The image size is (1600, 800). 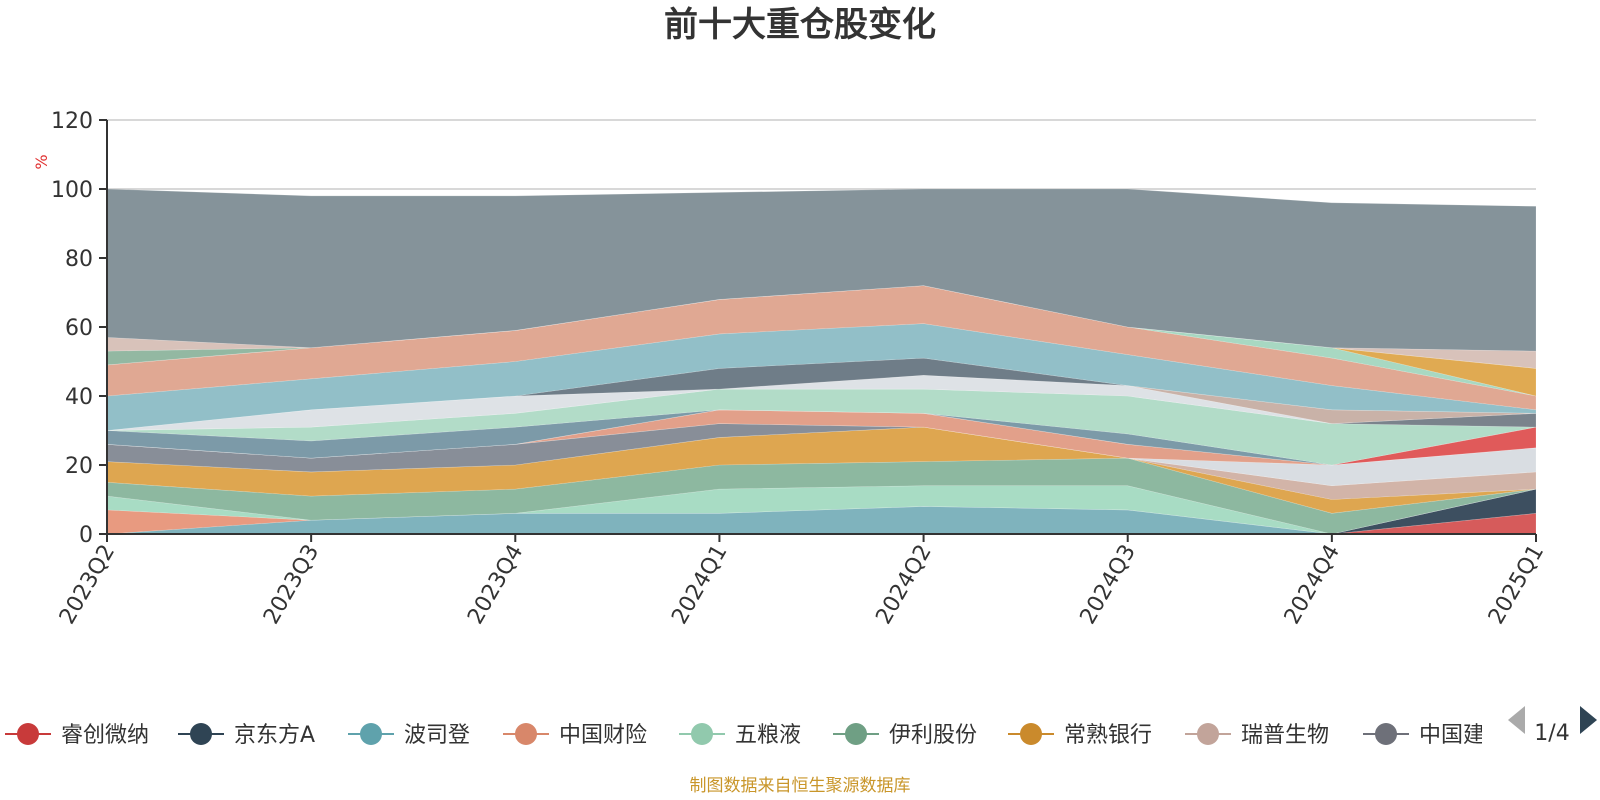 I want to click on x-tick-label-2023Q3: 2023Q3, so click(x=291, y=585).